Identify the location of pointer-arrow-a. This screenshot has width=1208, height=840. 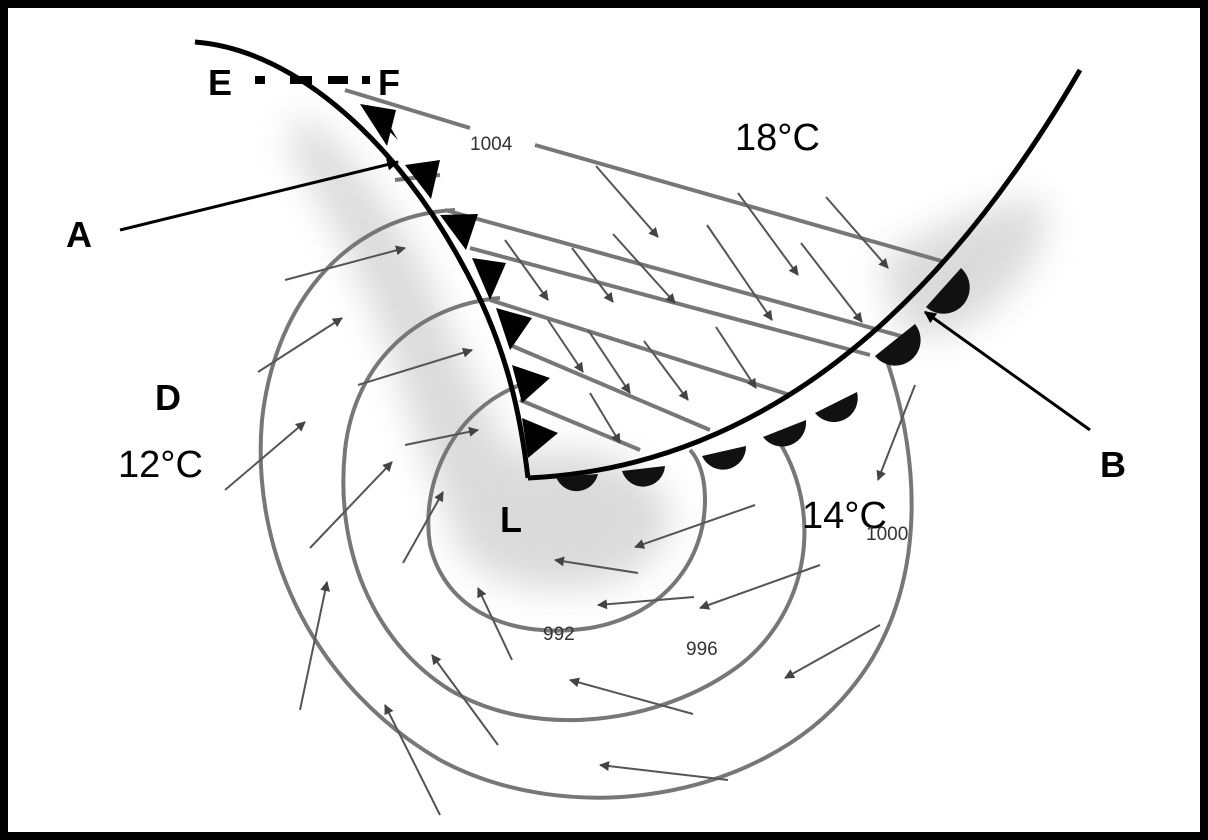
(259, 195).